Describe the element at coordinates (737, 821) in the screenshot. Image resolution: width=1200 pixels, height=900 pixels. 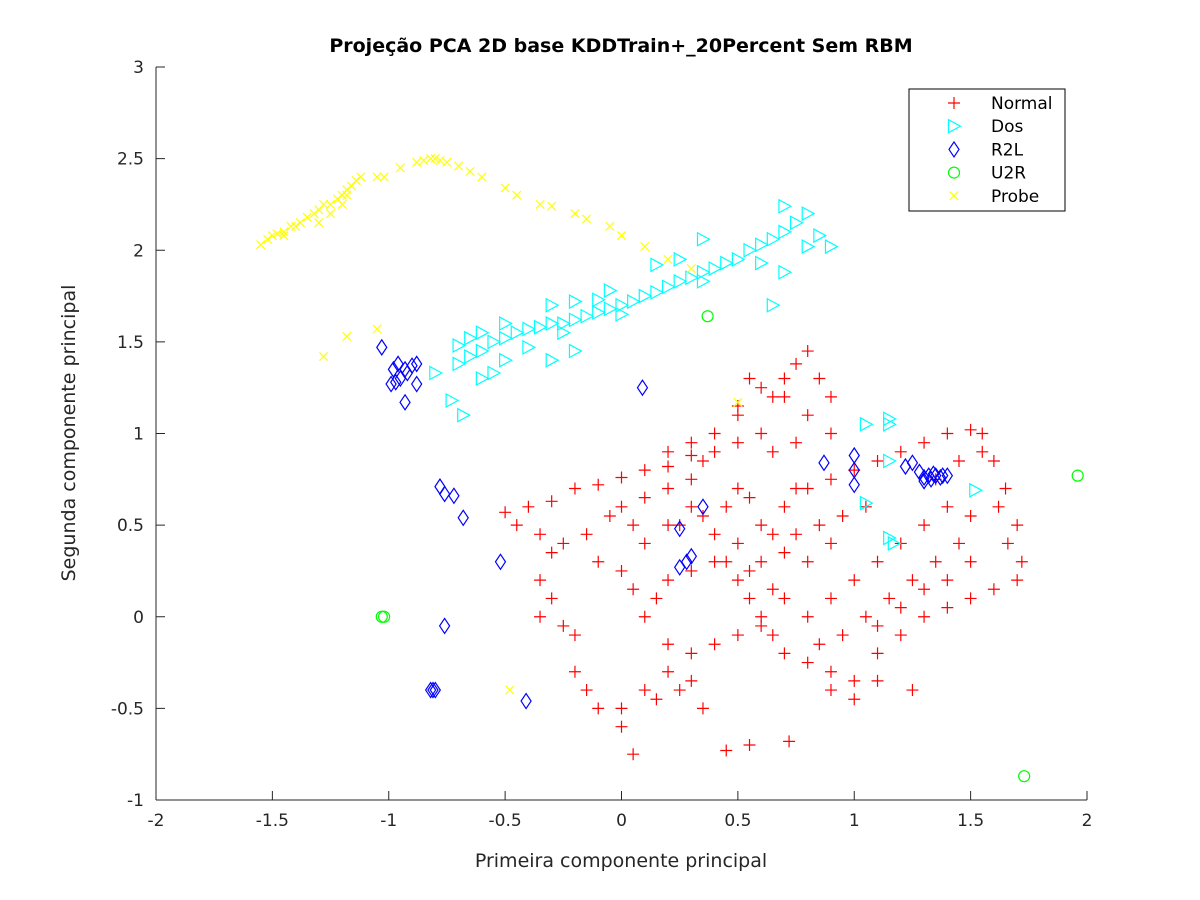
I see `x-tick-label: 0.5` at that location.